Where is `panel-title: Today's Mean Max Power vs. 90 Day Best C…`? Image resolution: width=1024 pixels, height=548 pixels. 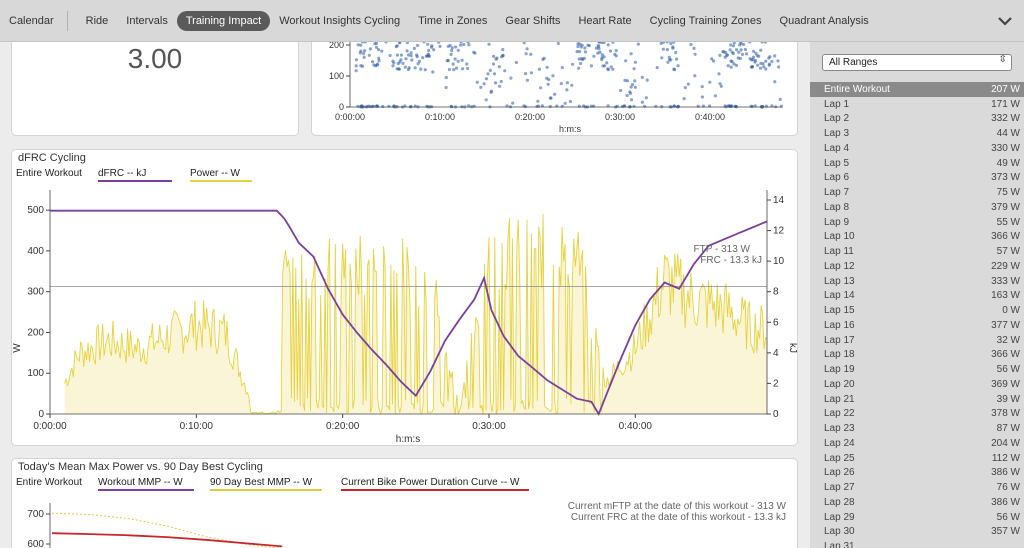
panel-title: Today's Mean Max Power vs. 90 Day Best C… is located at coordinates (140, 467).